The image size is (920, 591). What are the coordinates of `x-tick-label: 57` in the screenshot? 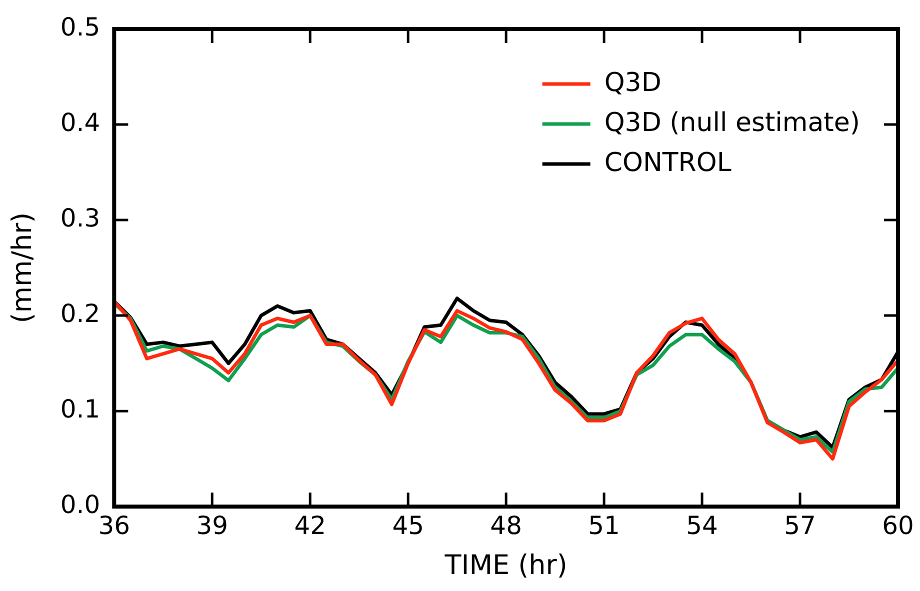 It's located at (800, 525).